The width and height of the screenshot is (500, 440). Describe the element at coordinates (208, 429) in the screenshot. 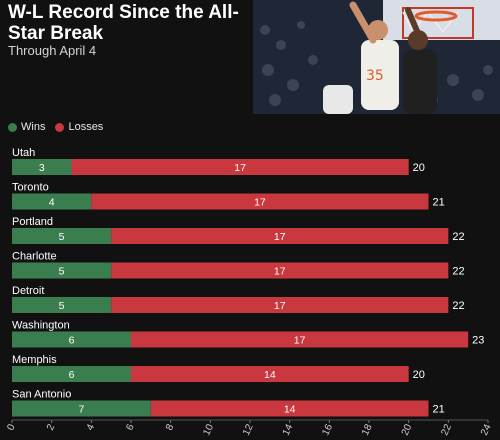

I see `x-tick-label: 10` at that location.